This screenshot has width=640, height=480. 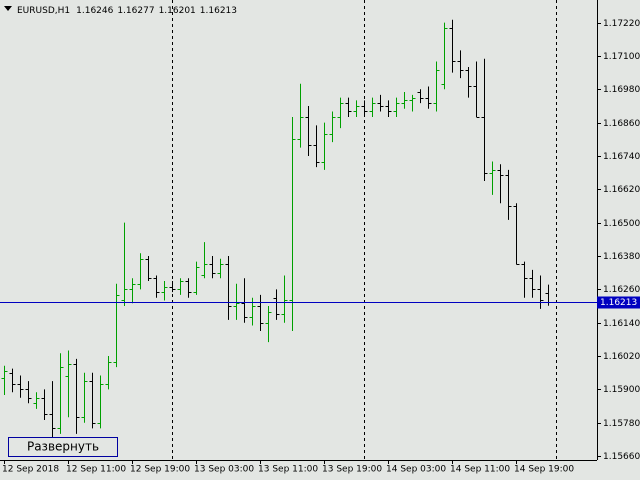 I want to click on y-tick-label: 1.16740, so click(x=621, y=157).